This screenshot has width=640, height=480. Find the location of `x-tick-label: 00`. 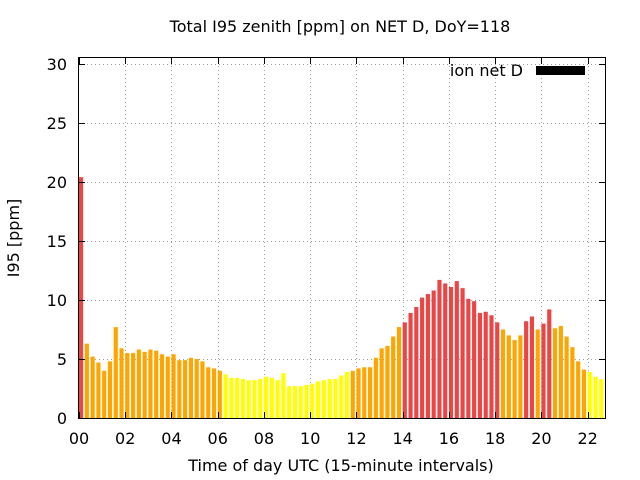

x-tick-label: 00 is located at coordinates (79, 438).